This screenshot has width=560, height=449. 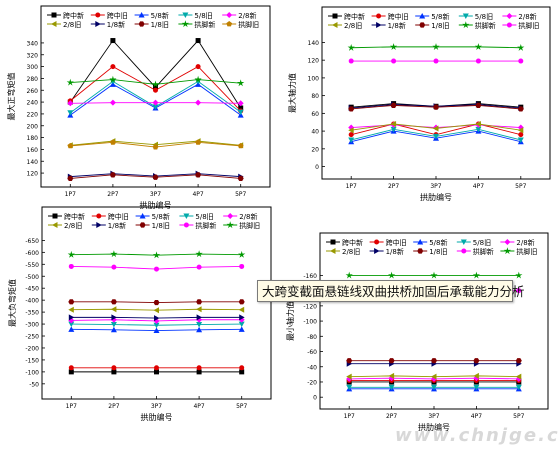 I want to click on y-tick-label: -600, so click(x=32, y=253).